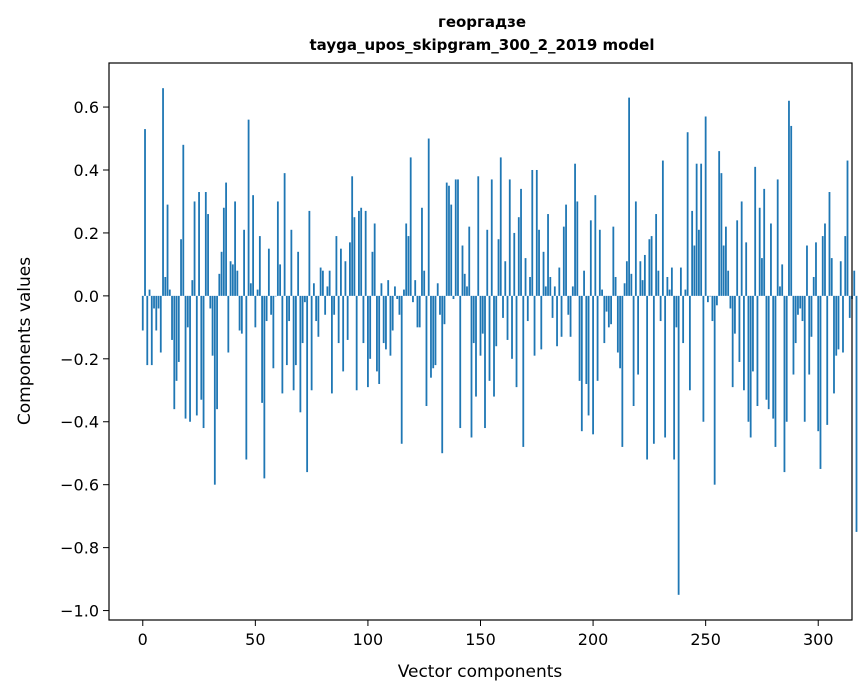 The image size is (867, 696). Describe the element at coordinates (482, 22) in the screenshot. I see `chart-title-line1: георгадзе` at that location.